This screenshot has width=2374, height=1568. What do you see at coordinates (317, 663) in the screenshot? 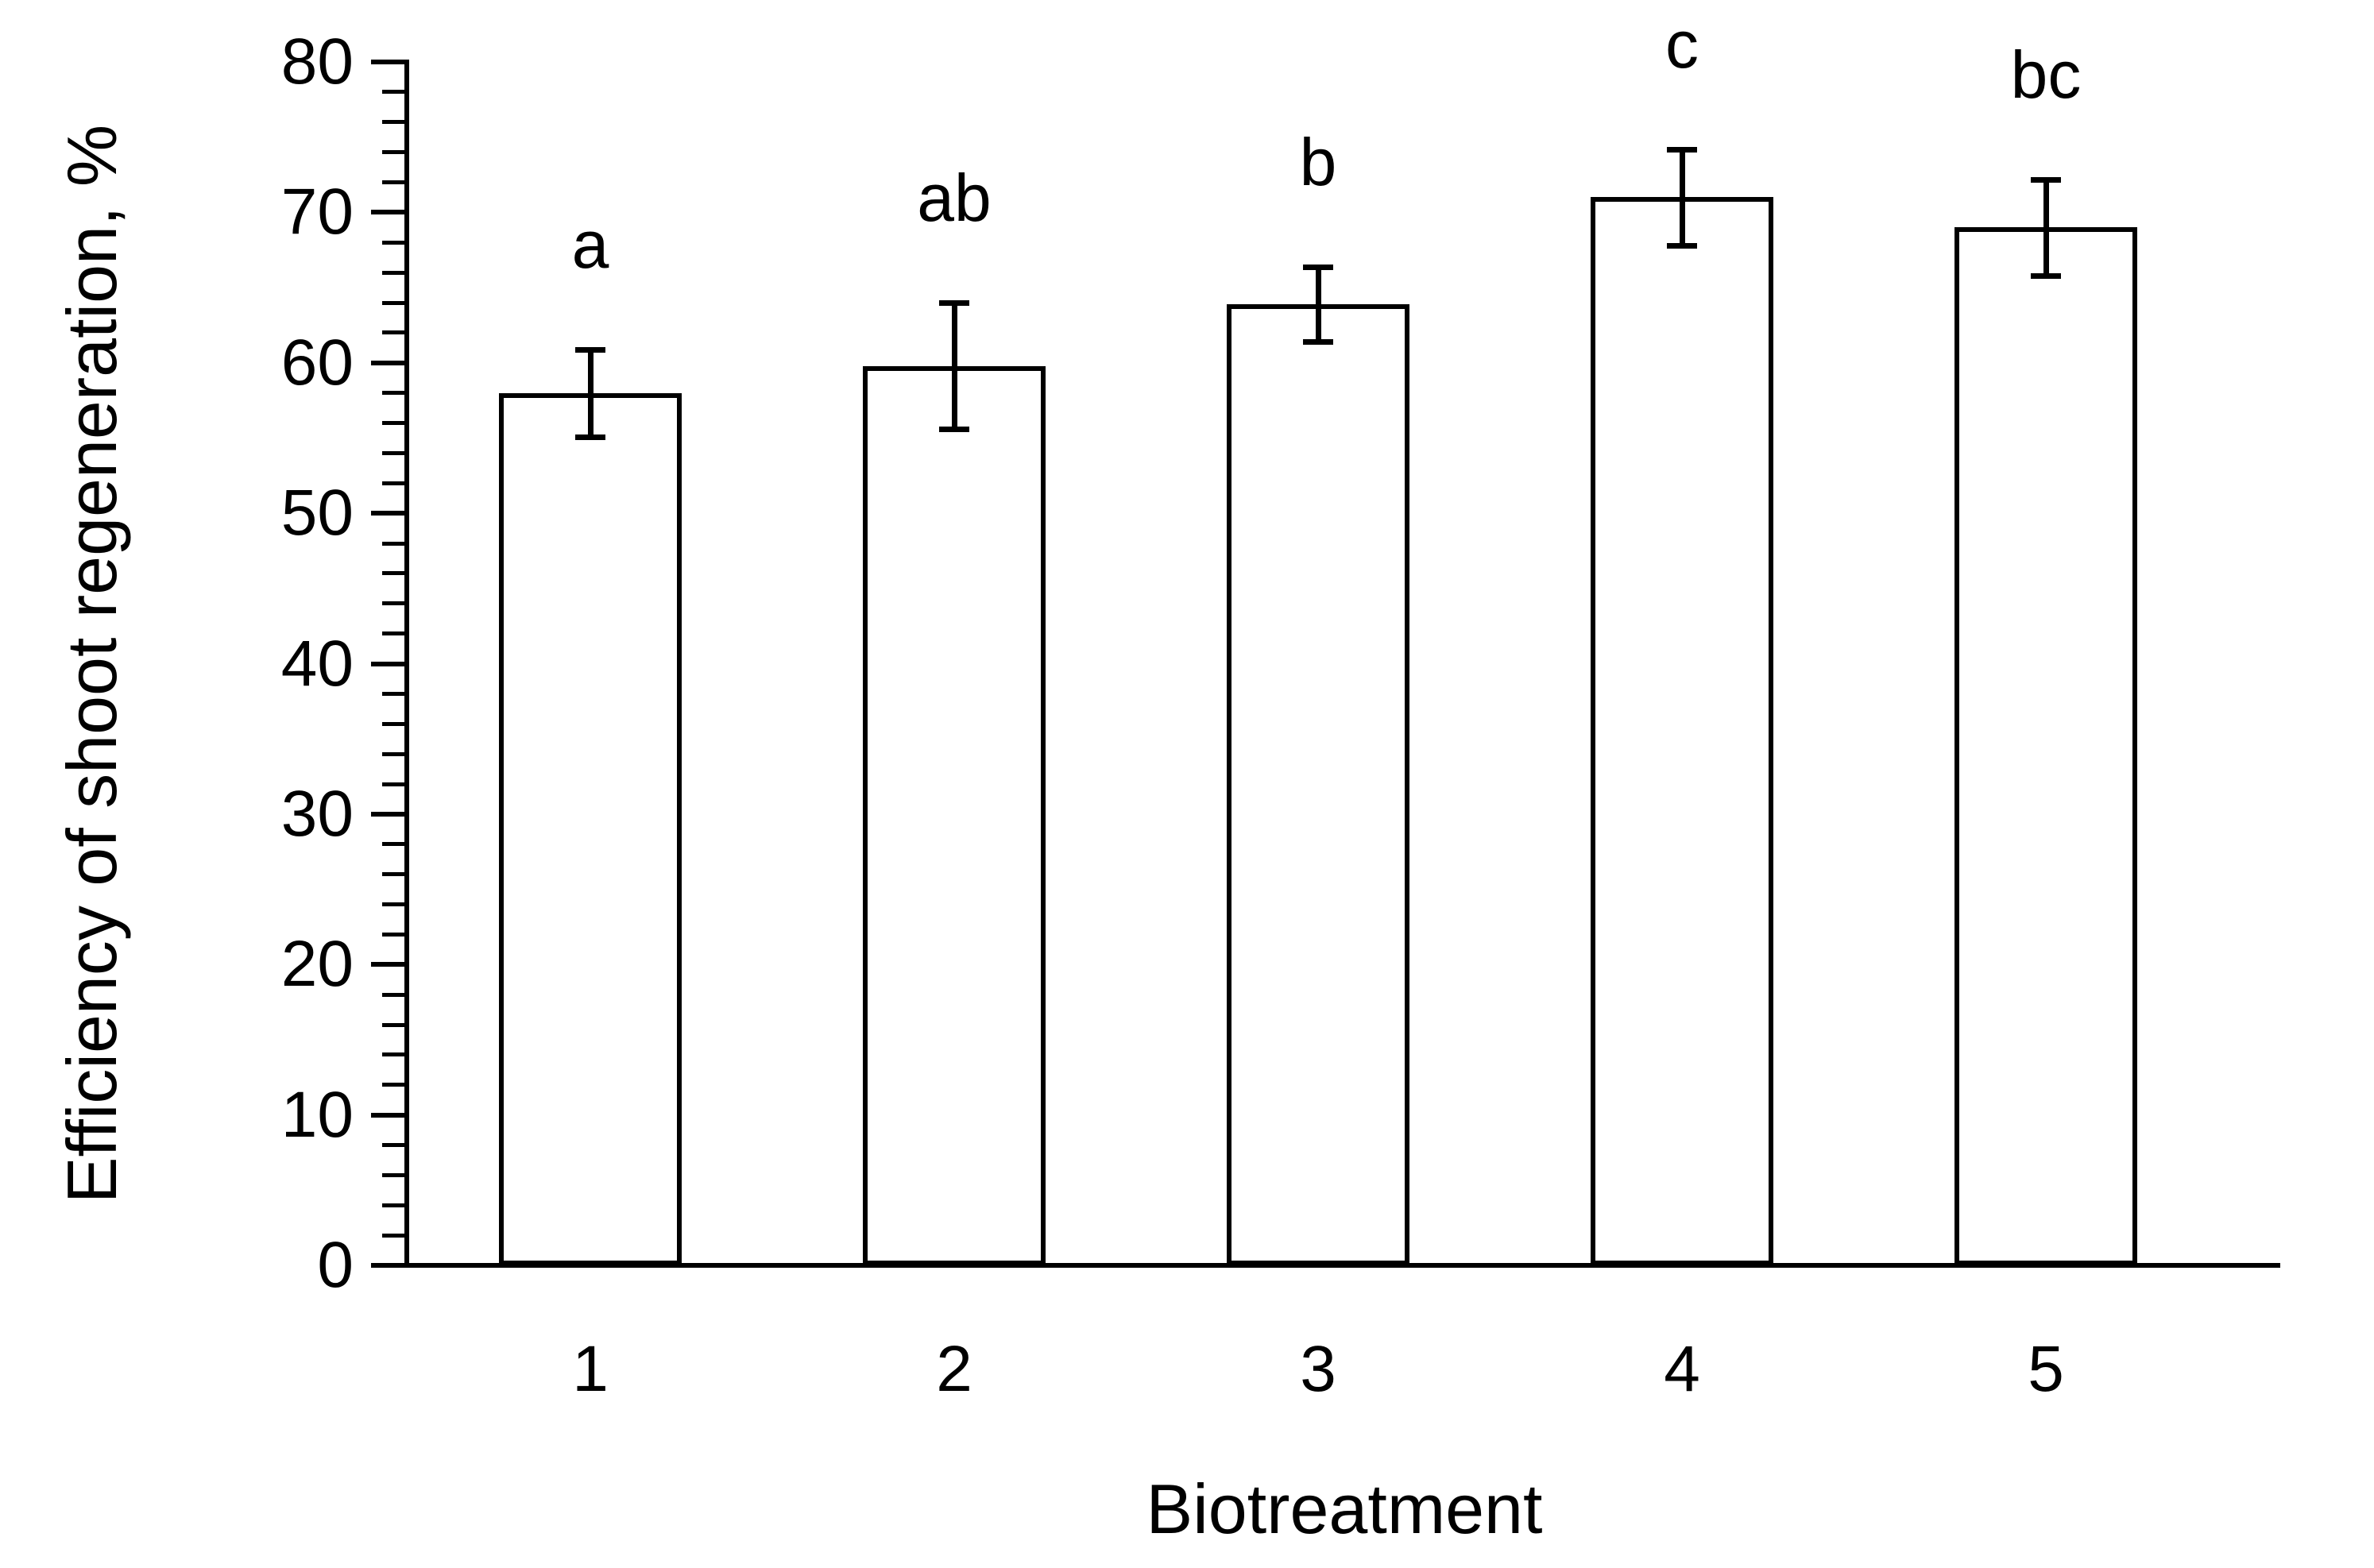
I see `y-tick-label: 40` at bounding box center [317, 663].